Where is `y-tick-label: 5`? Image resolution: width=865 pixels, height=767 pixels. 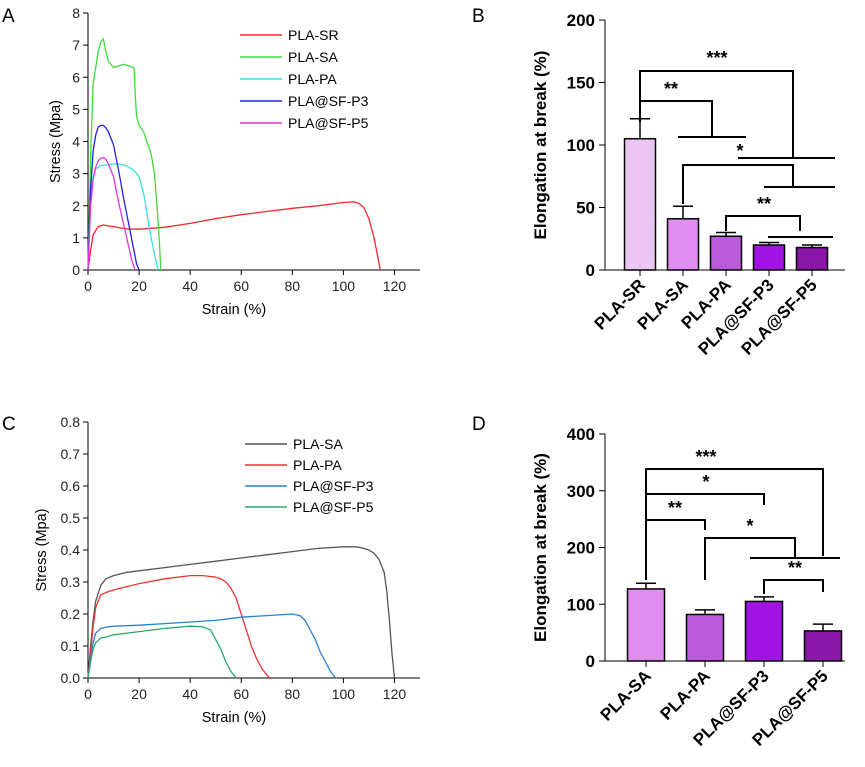 y-tick-label: 5 is located at coordinates (76, 109).